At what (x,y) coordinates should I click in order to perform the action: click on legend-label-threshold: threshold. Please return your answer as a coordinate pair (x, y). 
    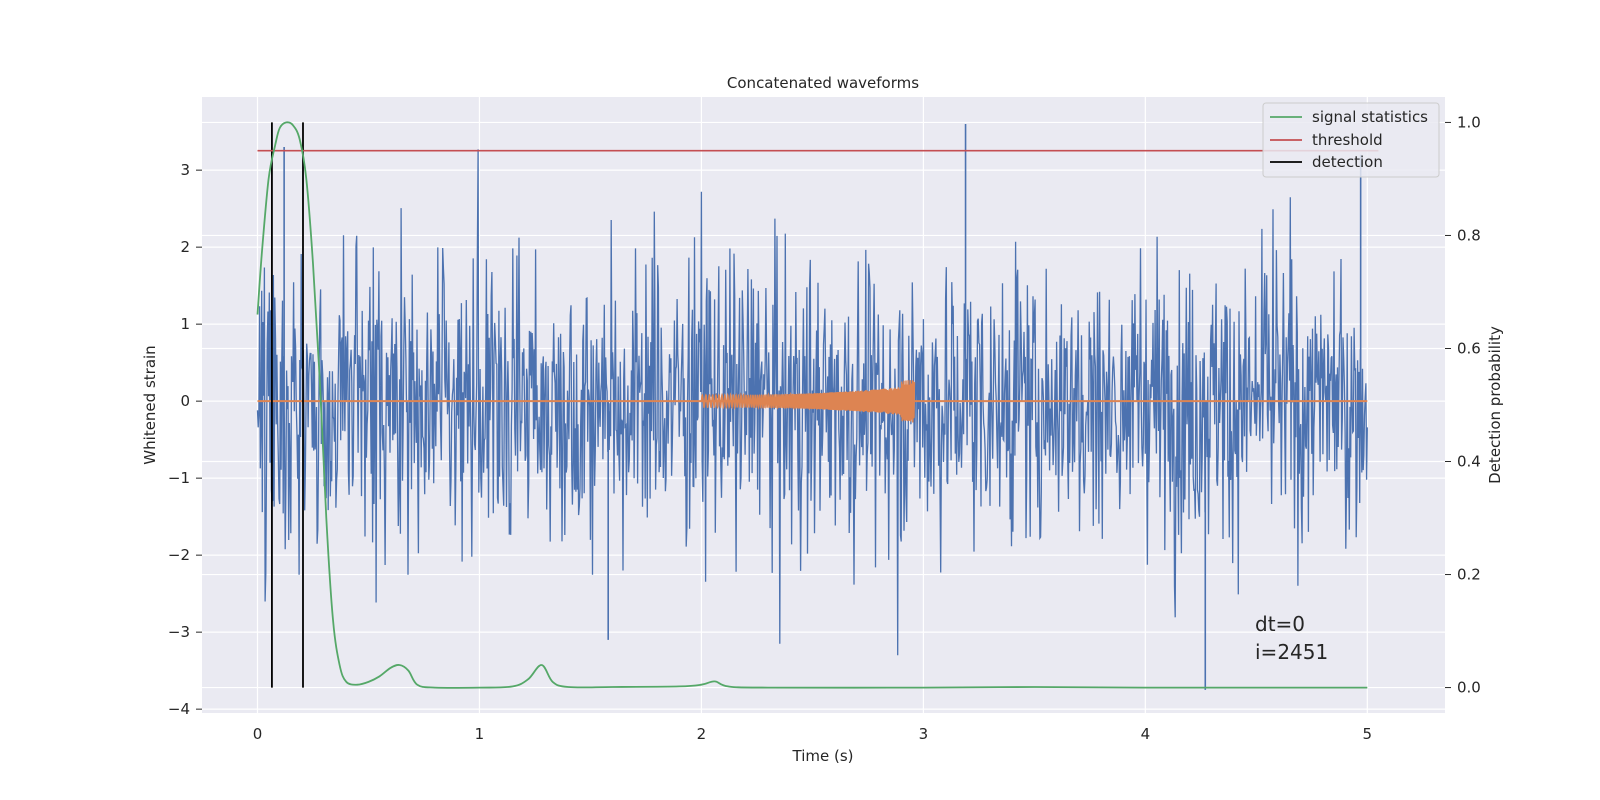
    Looking at the image, I should click on (1347, 140).